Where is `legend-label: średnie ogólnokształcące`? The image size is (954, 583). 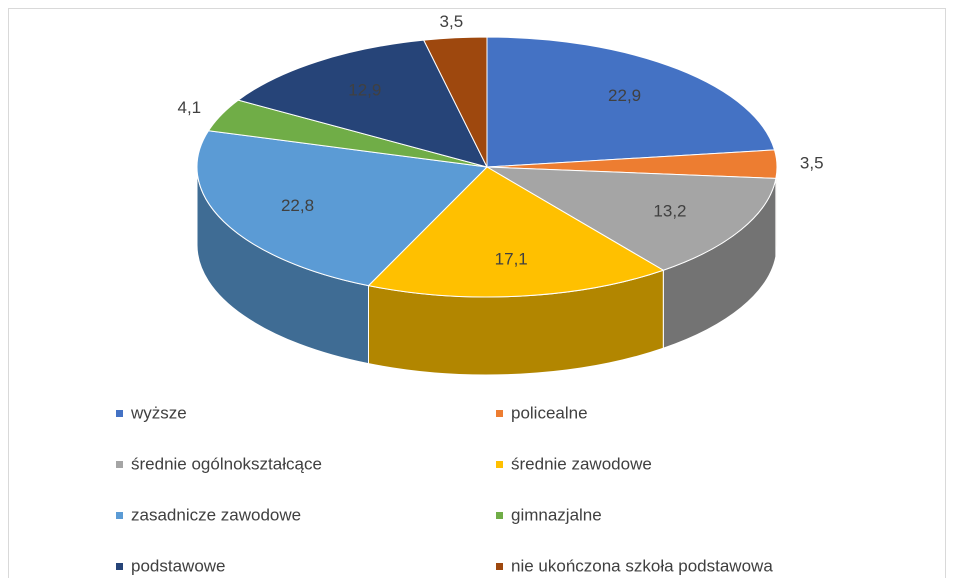 legend-label: średnie ogólnokształcące is located at coordinates (226, 463).